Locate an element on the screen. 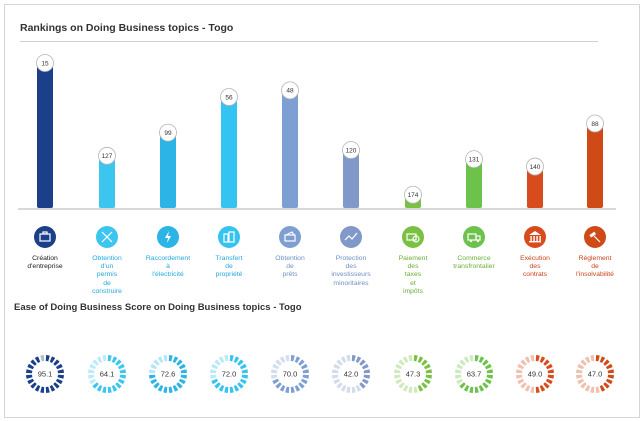  bar-value-label: 56 is located at coordinates (229, 97).